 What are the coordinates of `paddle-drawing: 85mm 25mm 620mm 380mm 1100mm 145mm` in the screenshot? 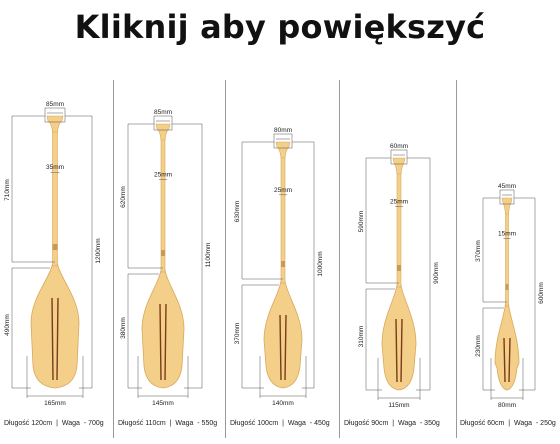 It's located at (166, 258).